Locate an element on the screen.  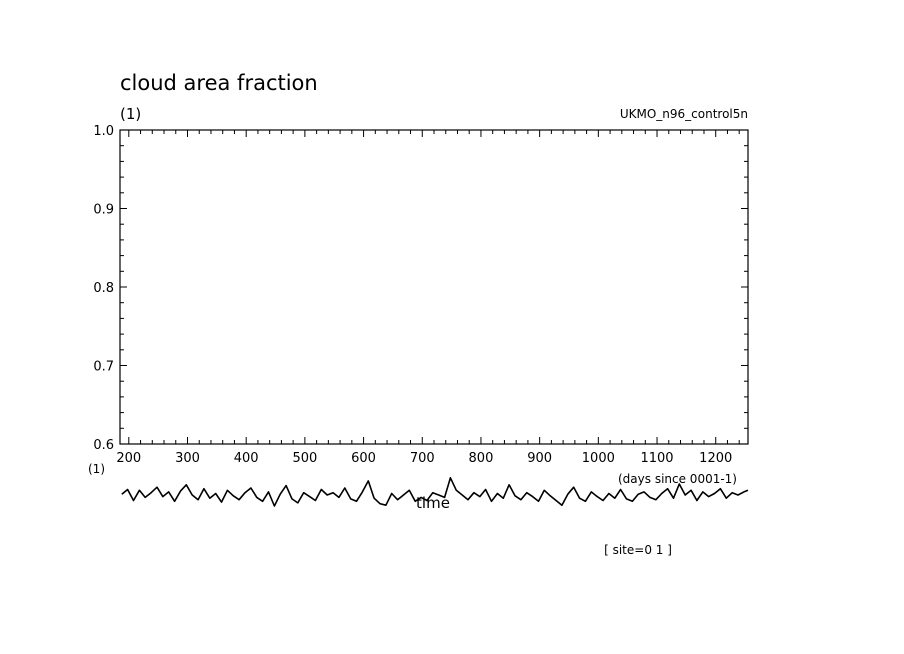
y-tick-label: 0.8 is located at coordinates (103, 288).